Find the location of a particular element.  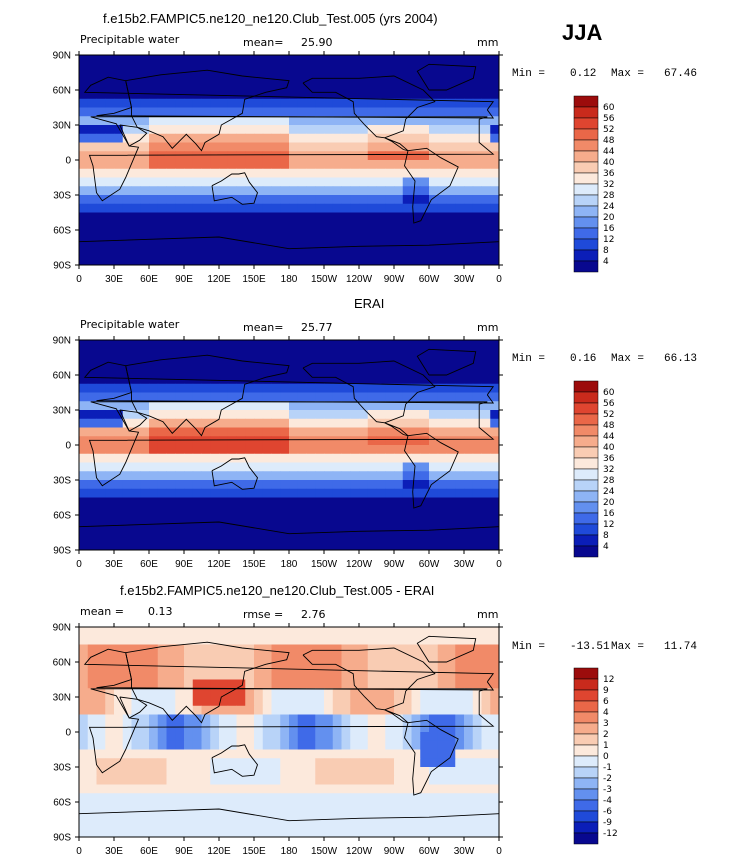

x-tick-label: 90W is located at coordinates (394, 564).